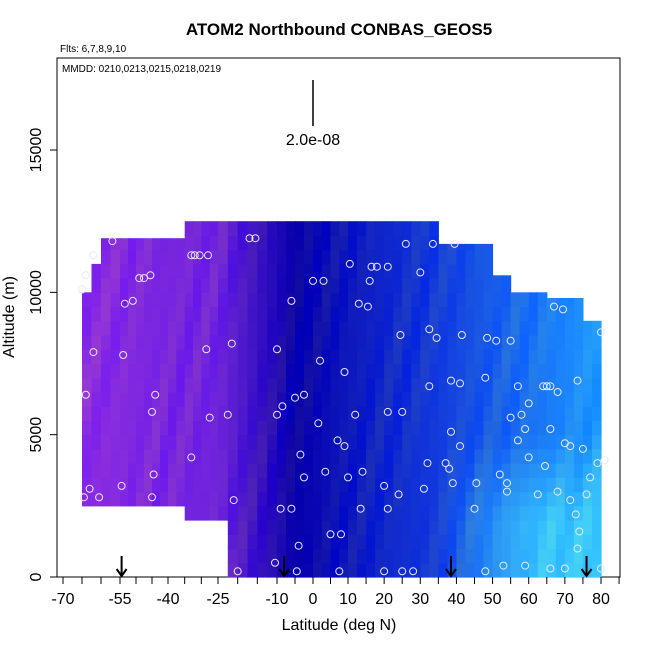  Describe the element at coordinates (276, 599) in the screenshot. I see `x-tick-label: -10` at that location.